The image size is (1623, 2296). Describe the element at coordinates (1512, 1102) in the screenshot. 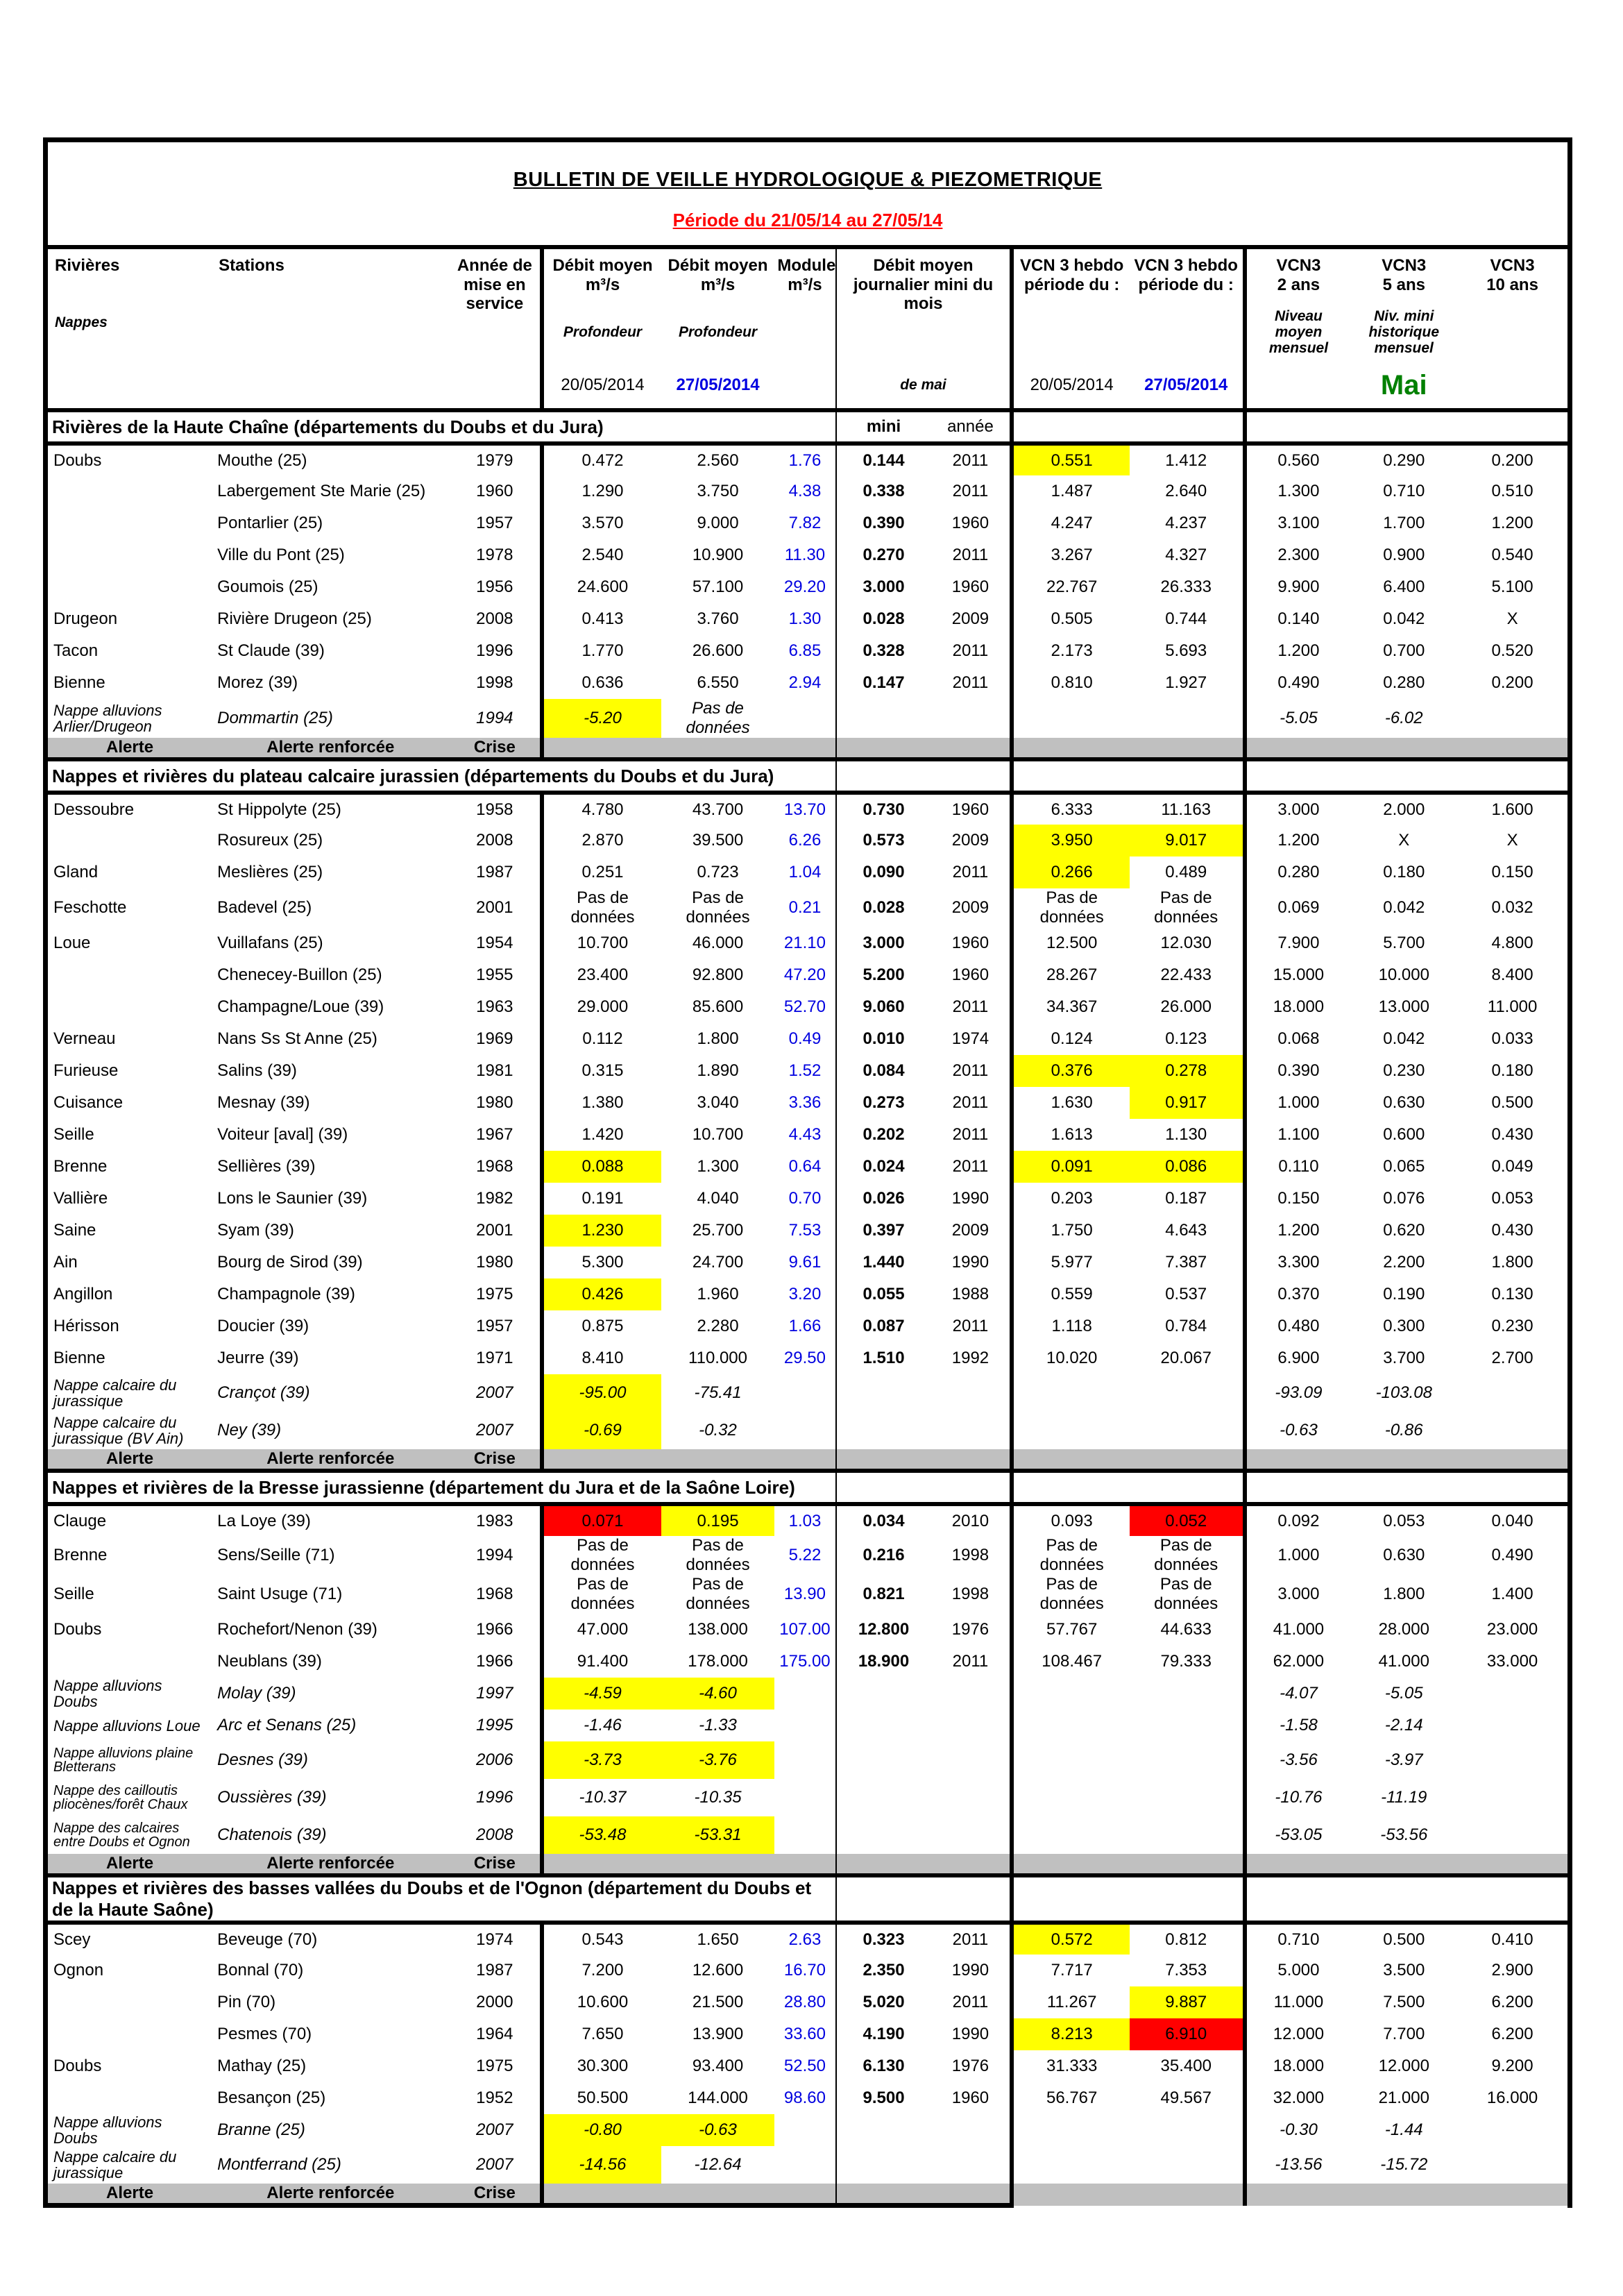

I see `value-cell: 0.500` at that location.